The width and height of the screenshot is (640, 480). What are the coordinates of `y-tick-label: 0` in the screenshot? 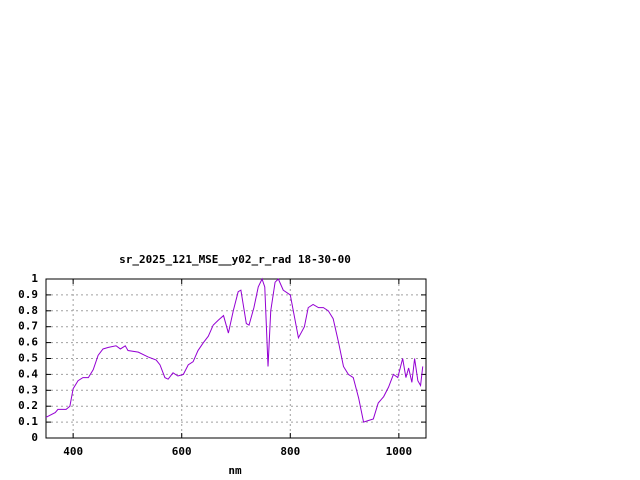 It's located at (34, 437).